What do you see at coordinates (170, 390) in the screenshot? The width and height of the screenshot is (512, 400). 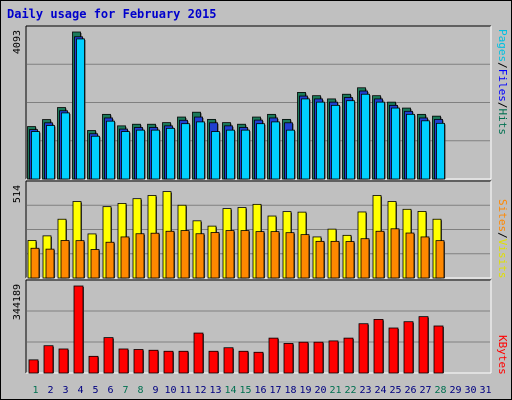 I see `x-label-day-10: 10` at bounding box center [170, 390].